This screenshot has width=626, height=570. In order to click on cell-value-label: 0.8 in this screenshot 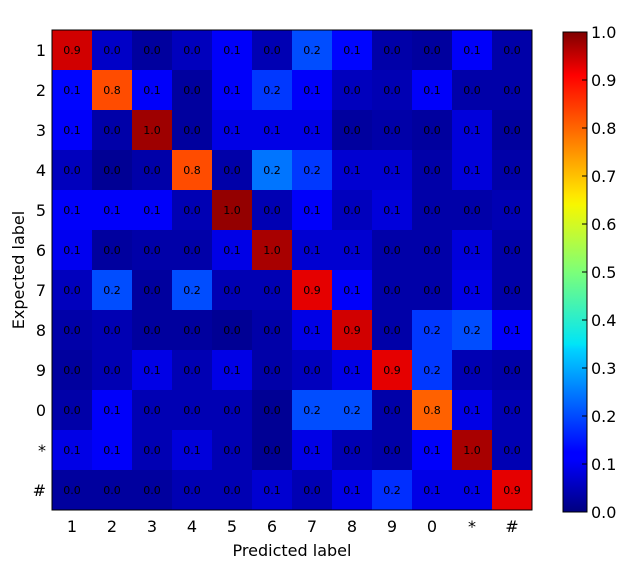, I will do `click(112, 90)`.